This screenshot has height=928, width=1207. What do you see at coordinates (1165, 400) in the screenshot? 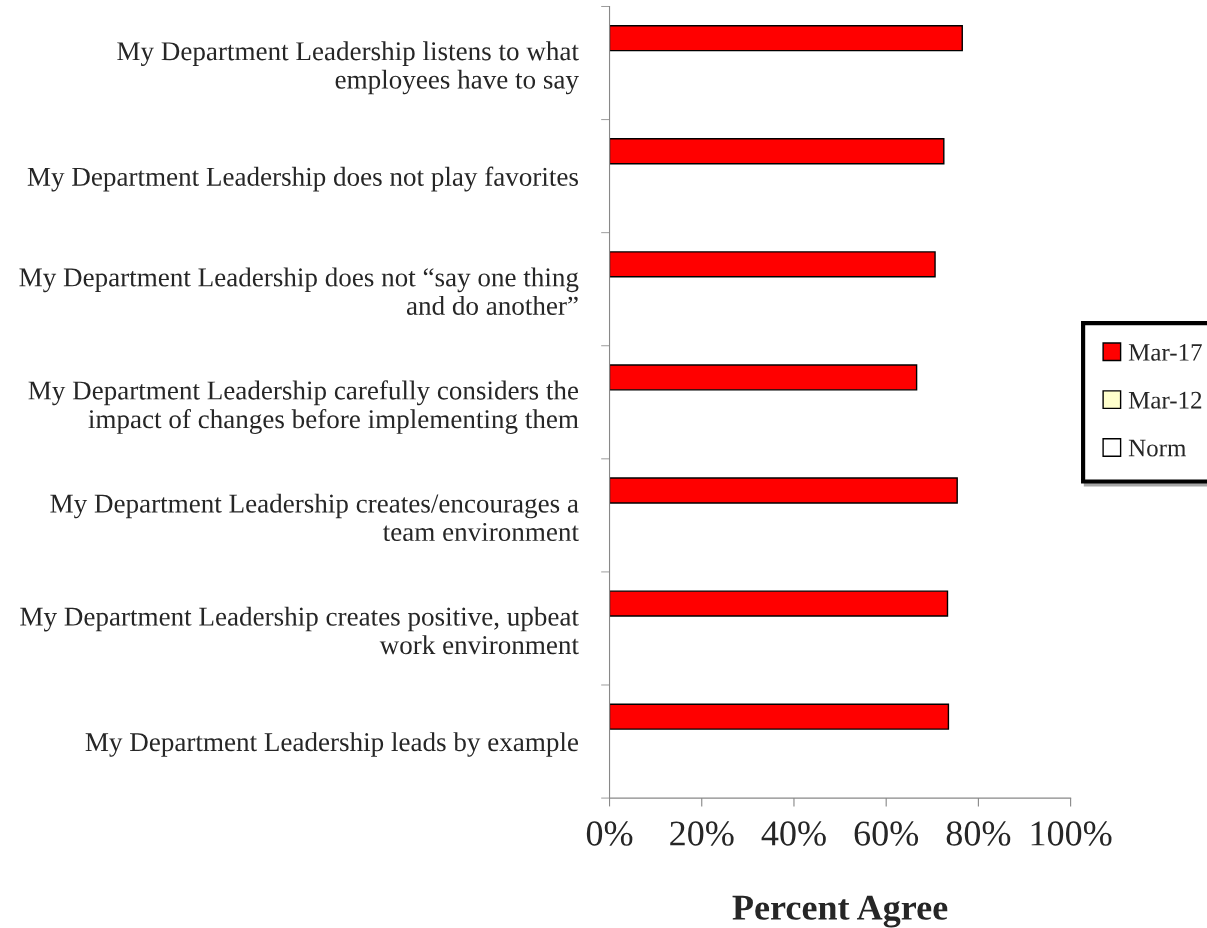
I see `legend-label: Mar-12` at bounding box center [1165, 400].